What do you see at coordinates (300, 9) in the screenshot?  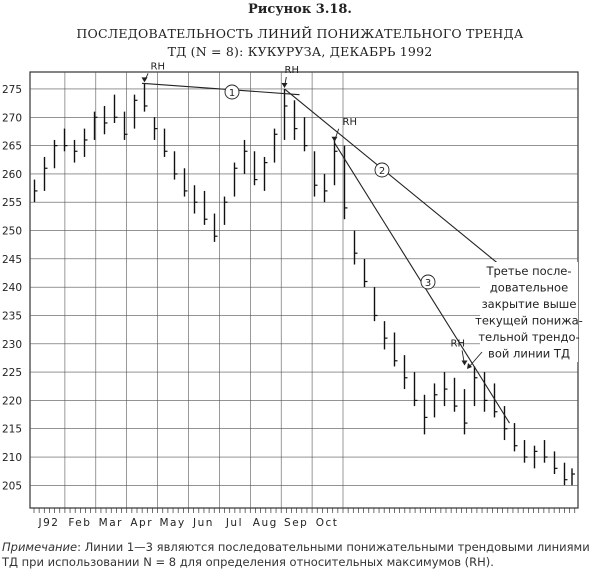 I see `figure-label: Рисунок 3.18.` at bounding box center [300, 9].